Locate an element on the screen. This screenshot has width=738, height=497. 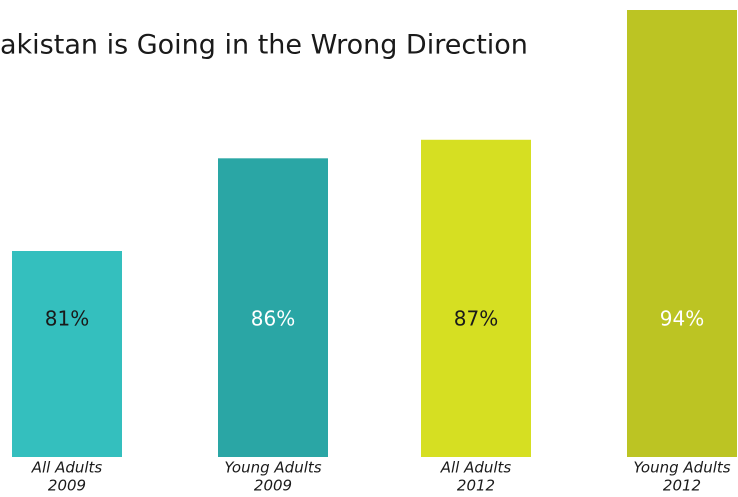
value-label: 94% is located at coordinates (682, 319).